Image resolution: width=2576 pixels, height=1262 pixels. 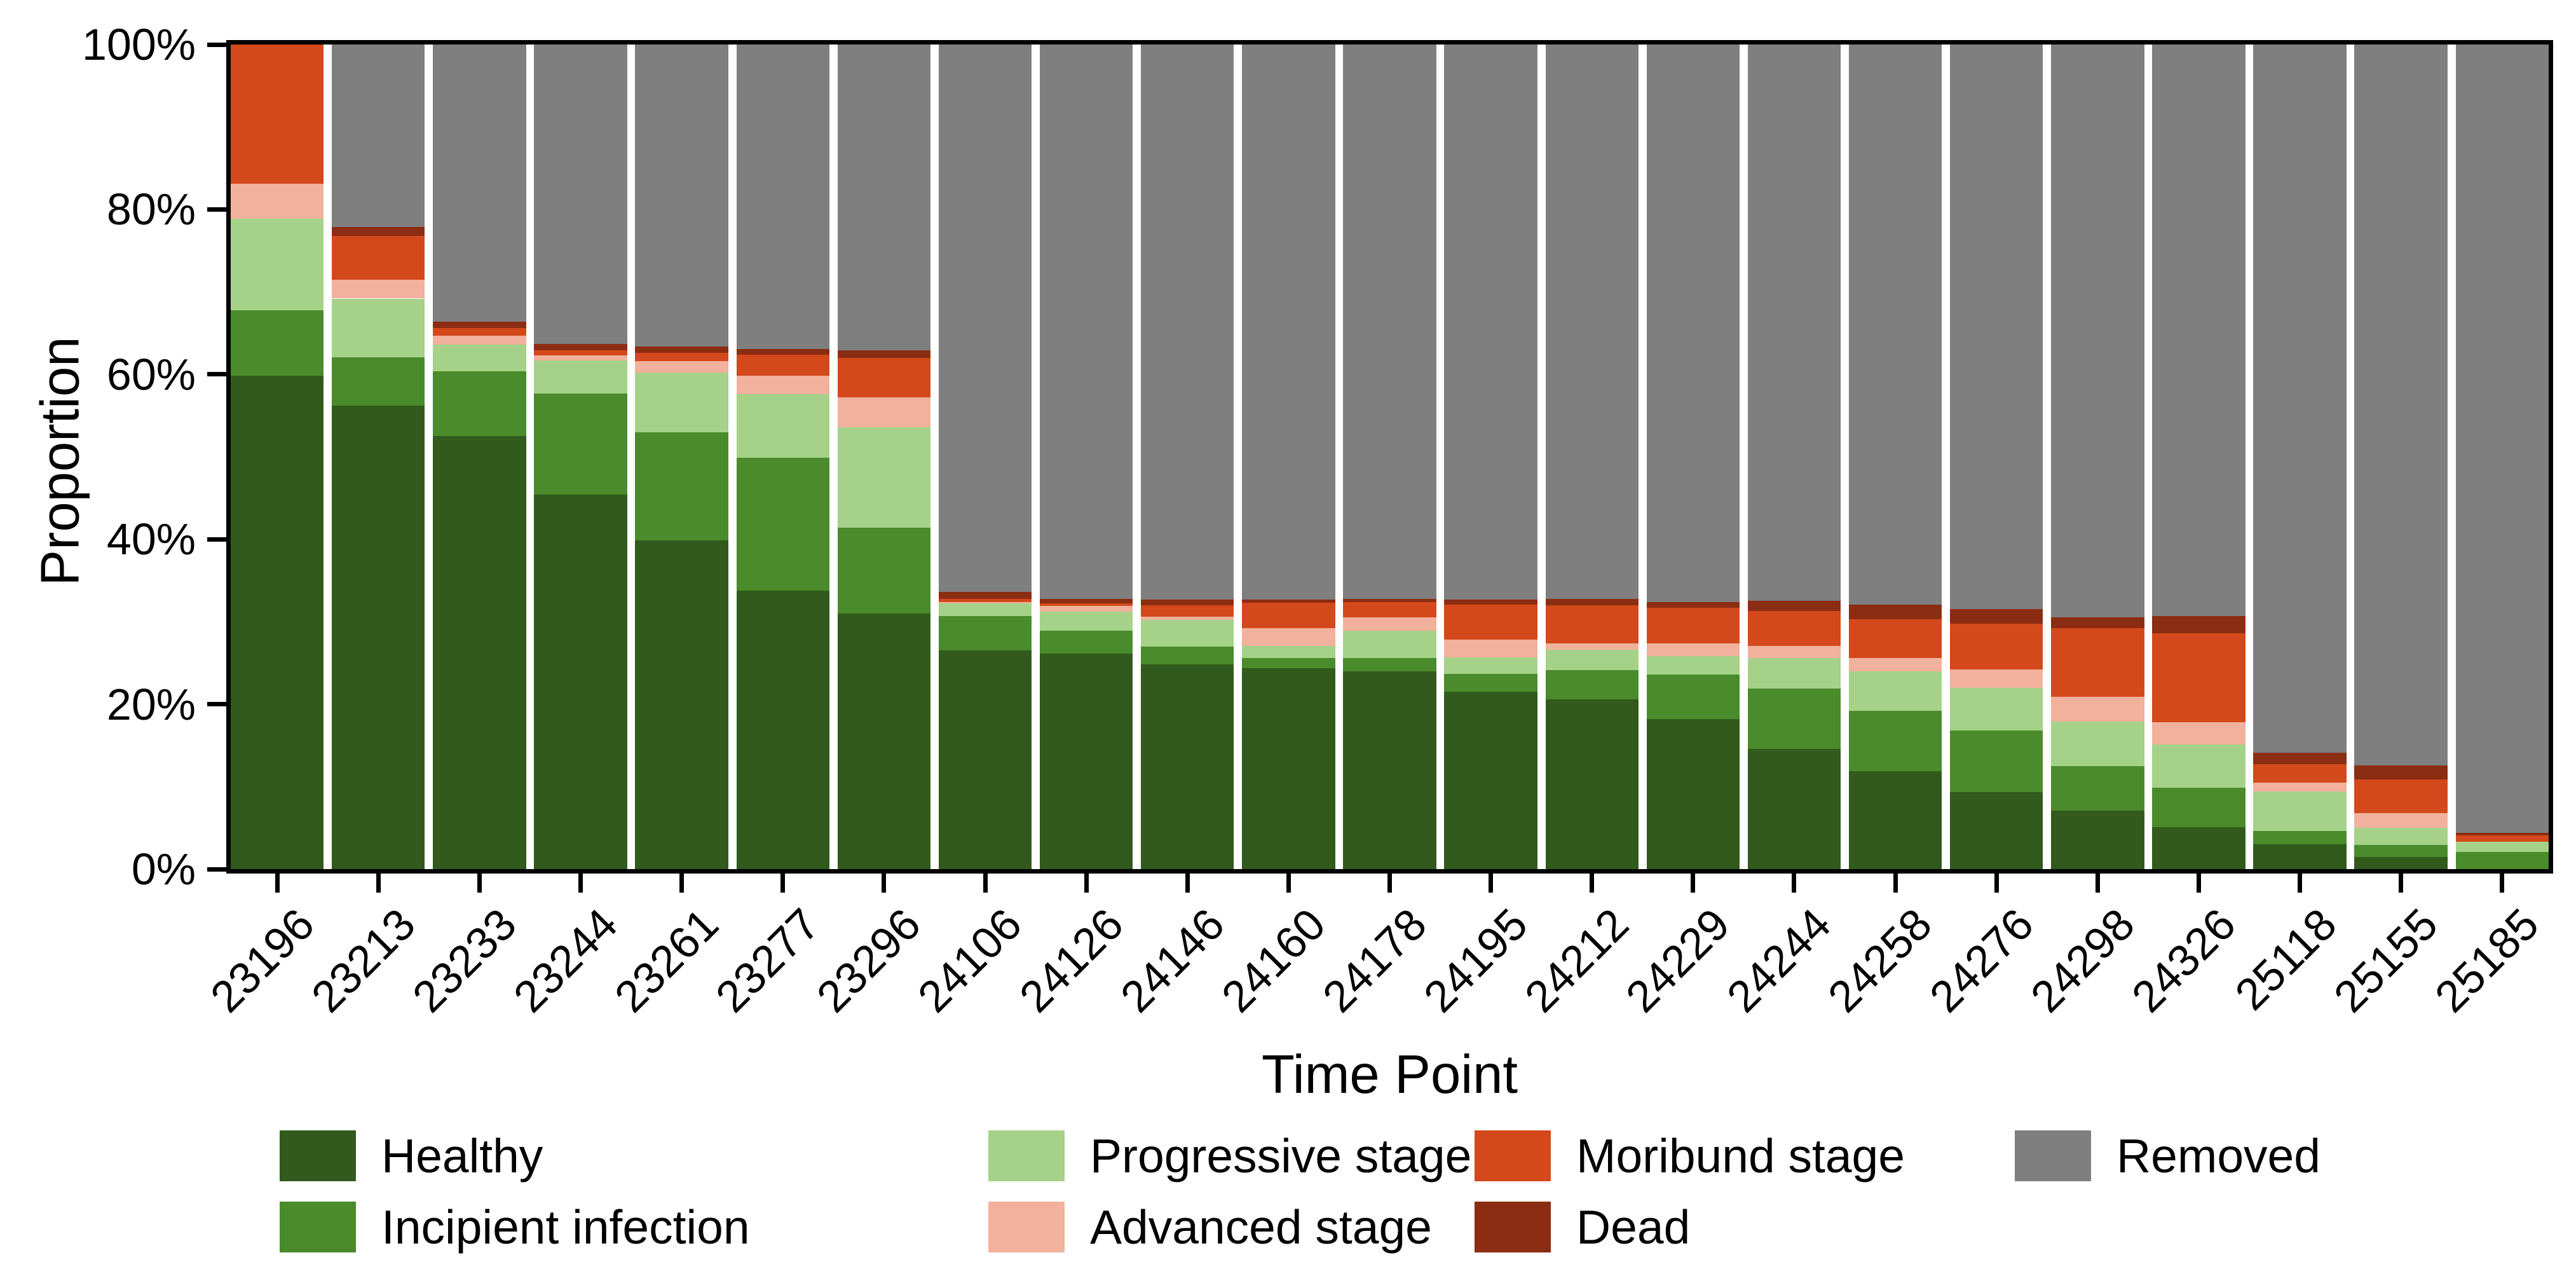 I want to click on x-tick-label: 24106, so click(x=970, y=960).